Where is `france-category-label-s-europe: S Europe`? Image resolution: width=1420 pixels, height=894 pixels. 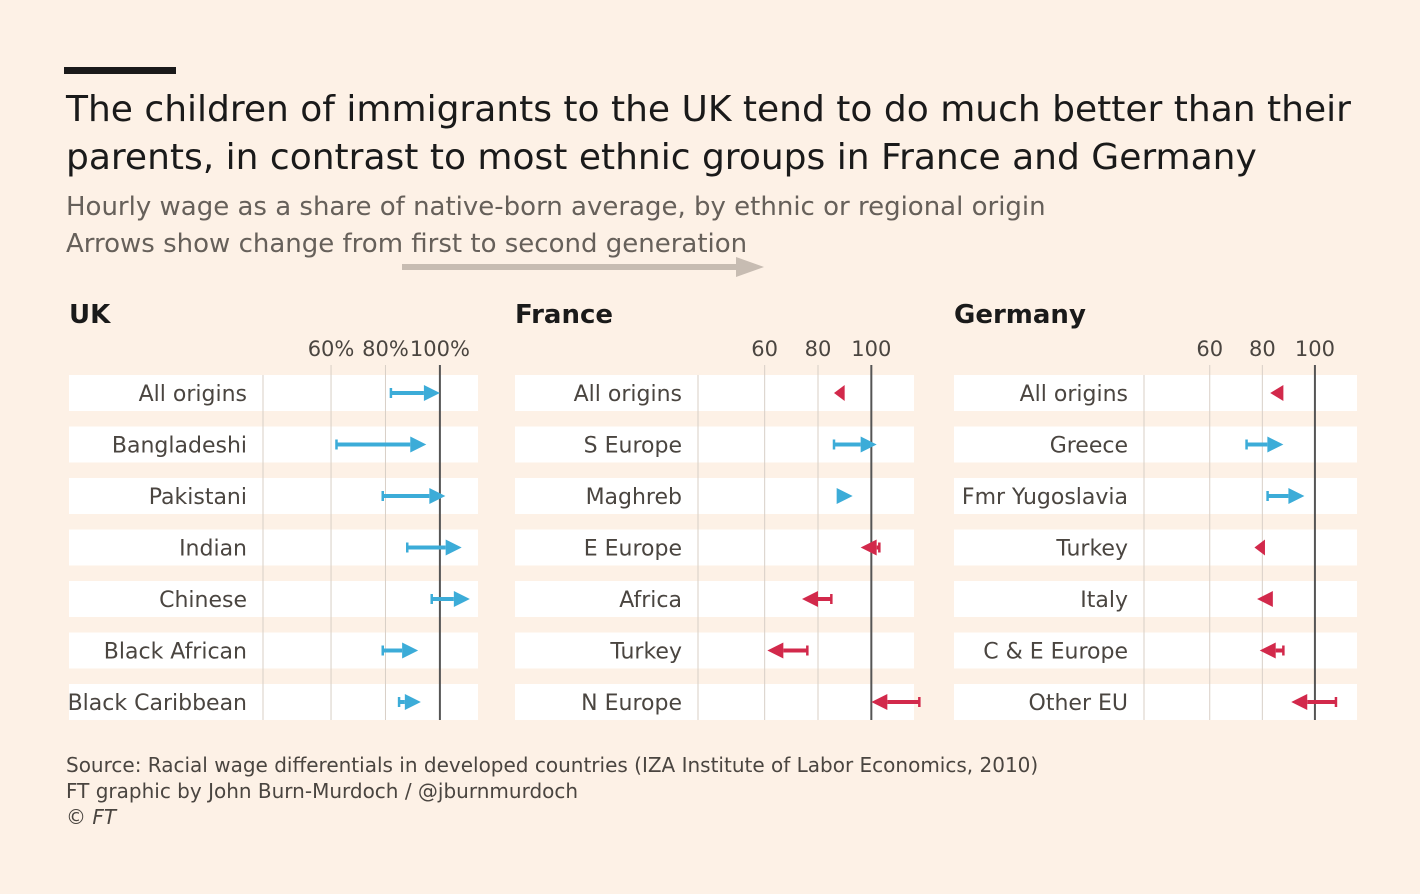 france-category-label-s-europe: S Europe is located at coordinates (633, 446).